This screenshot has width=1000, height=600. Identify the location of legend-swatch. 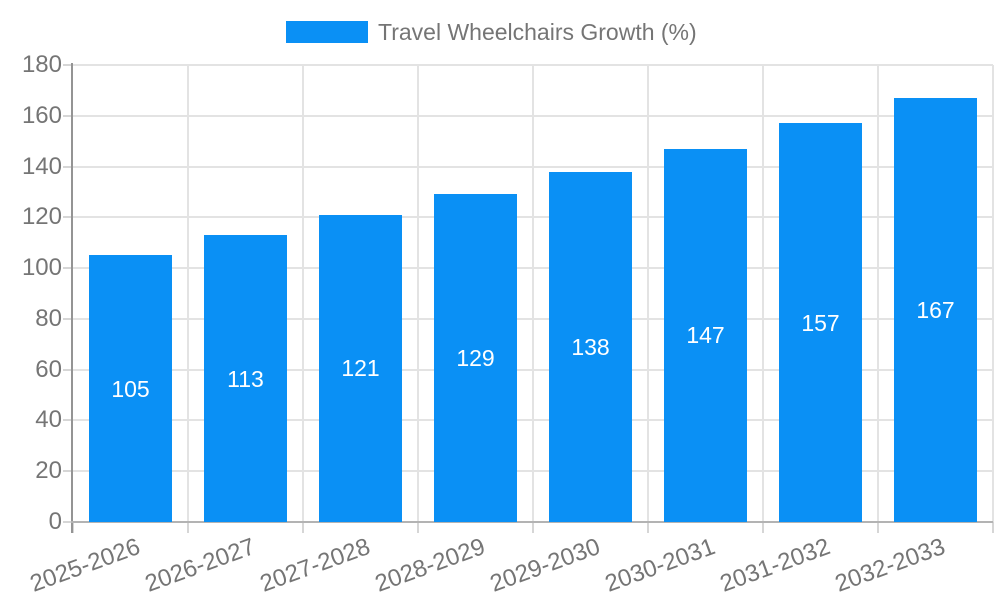
(327, 32).